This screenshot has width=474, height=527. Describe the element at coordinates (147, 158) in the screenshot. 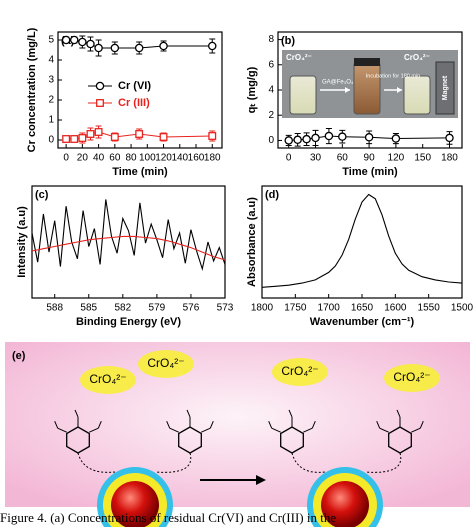

I see `x-tick-label: 100` at that location.